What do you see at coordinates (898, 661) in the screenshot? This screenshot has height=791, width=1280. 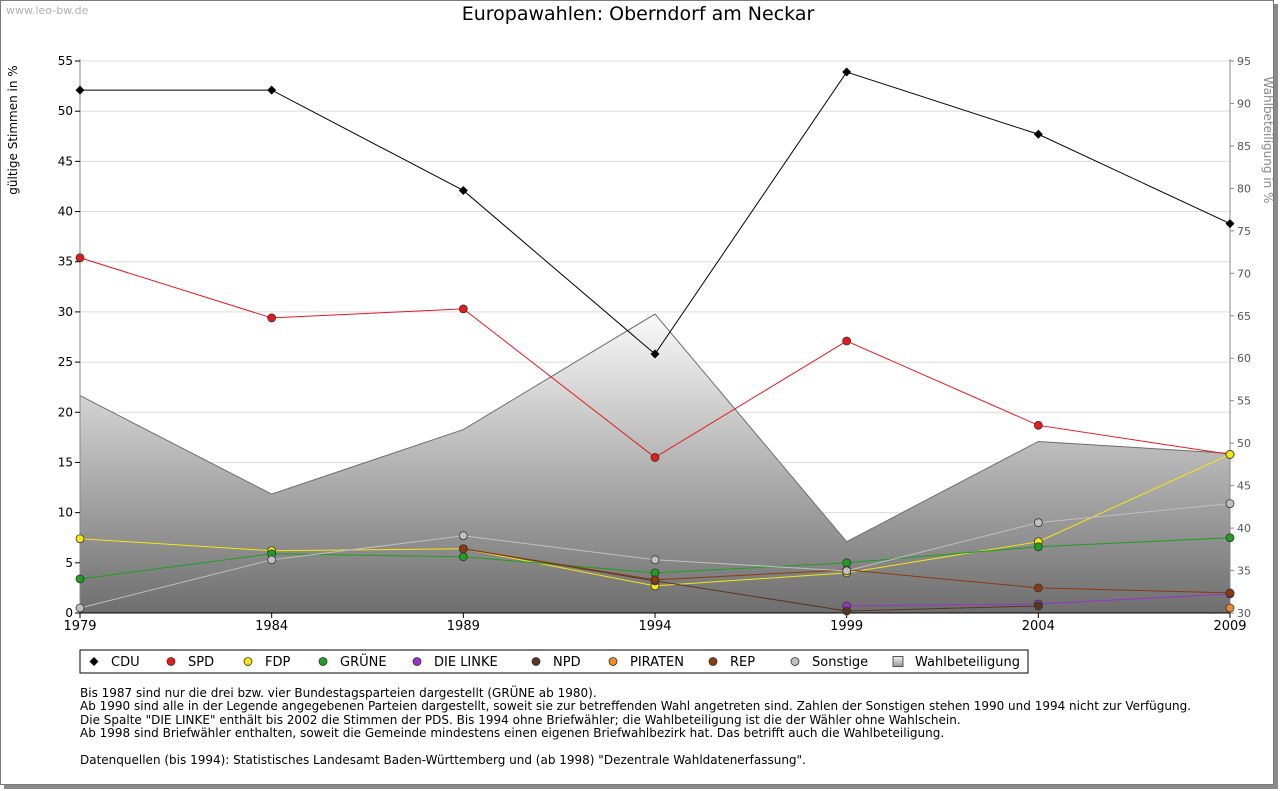 I see `legend-swatch` at bounding box center [898, 661].